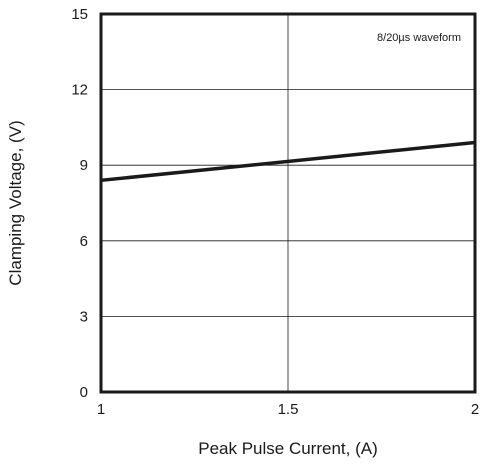  What do you see at coordinates (288, 448) in the screenshot?
I see `x-axis-title: Peak Pulse Current, (A)` at bounding box center [288, 448].